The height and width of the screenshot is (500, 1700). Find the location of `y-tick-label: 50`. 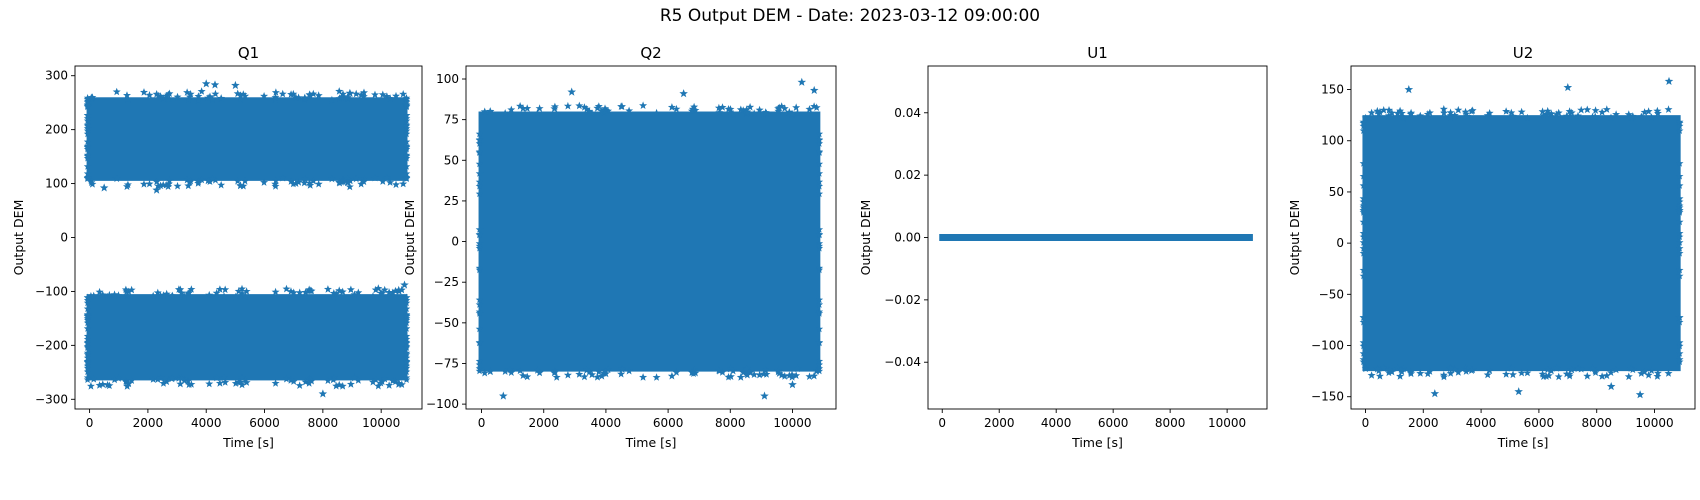

y-tick-label: 50 is located at coordinates (1336, 192).